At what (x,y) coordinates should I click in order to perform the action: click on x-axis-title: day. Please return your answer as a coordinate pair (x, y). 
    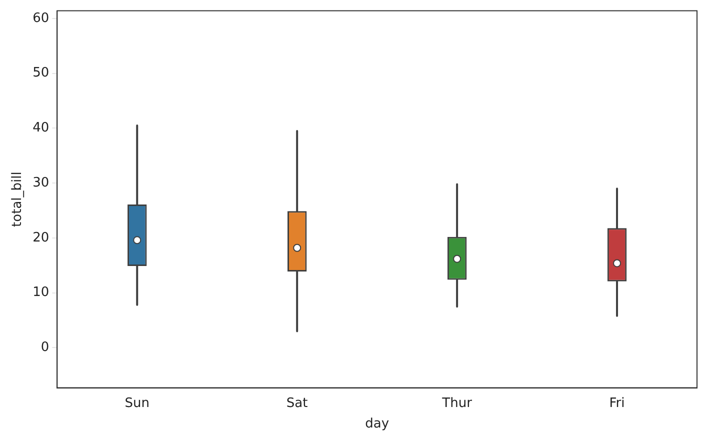
    Looking at the image, I should click on (377, 424).